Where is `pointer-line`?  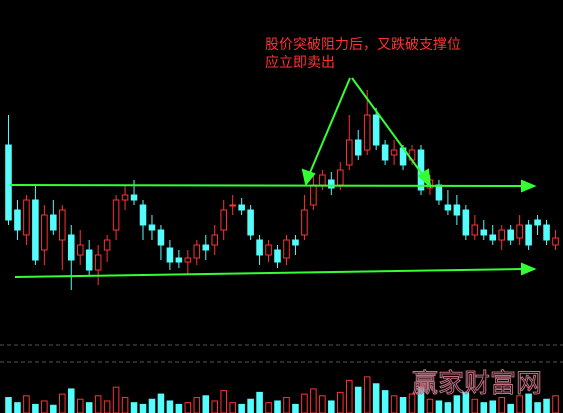 pointer-line is located at coordinates (329, 126).